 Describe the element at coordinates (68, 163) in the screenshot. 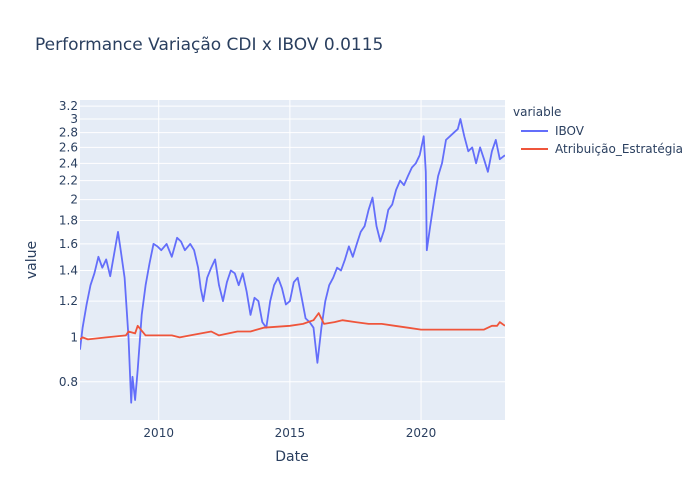

I see `y-tick-label: 2.4` at that location.